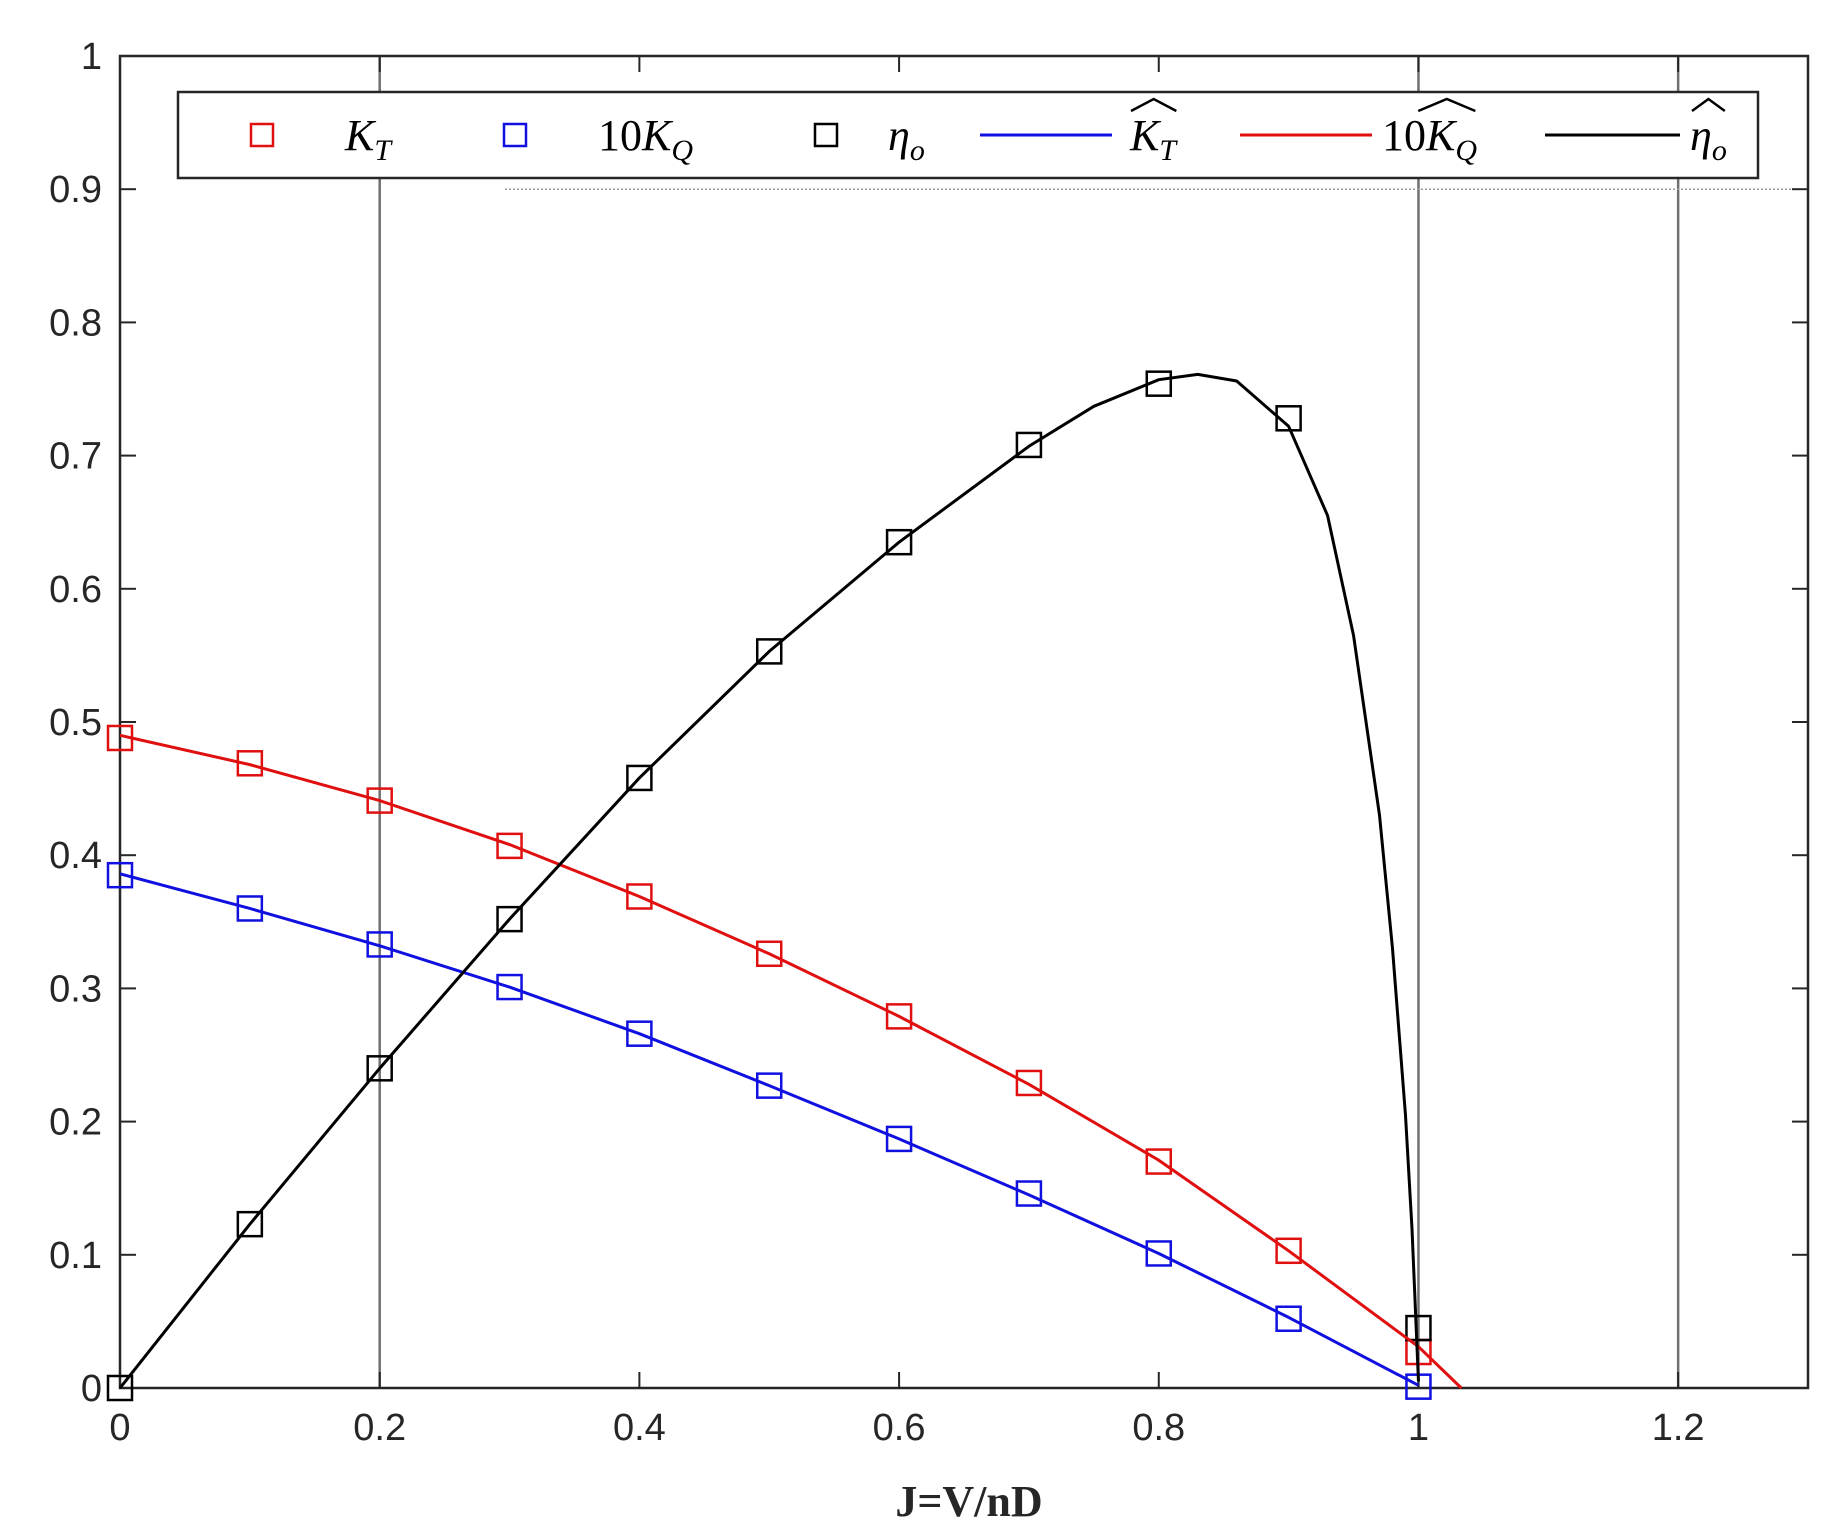 This screenshot has height=1533, width=1827. What do you see at coordinates (645, 139) in the screenshot?
I see `legend-entry-1-label: 10KQ` at bounding box center [645, 139].